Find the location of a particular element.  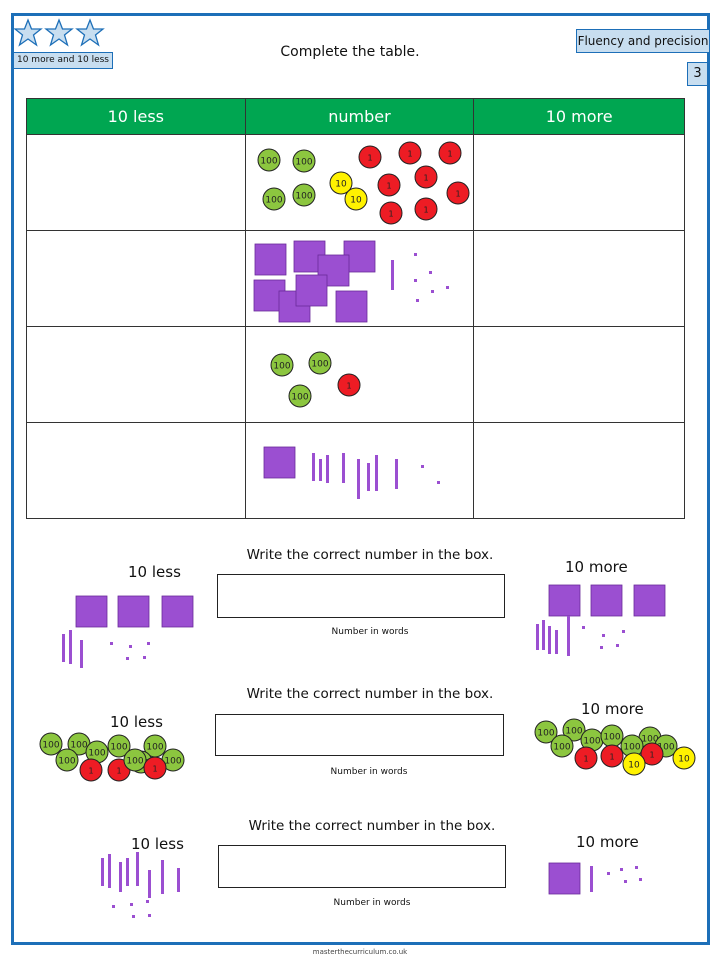

question-instruction: Write the correct number in the box. is located at coordinates (372, 826).